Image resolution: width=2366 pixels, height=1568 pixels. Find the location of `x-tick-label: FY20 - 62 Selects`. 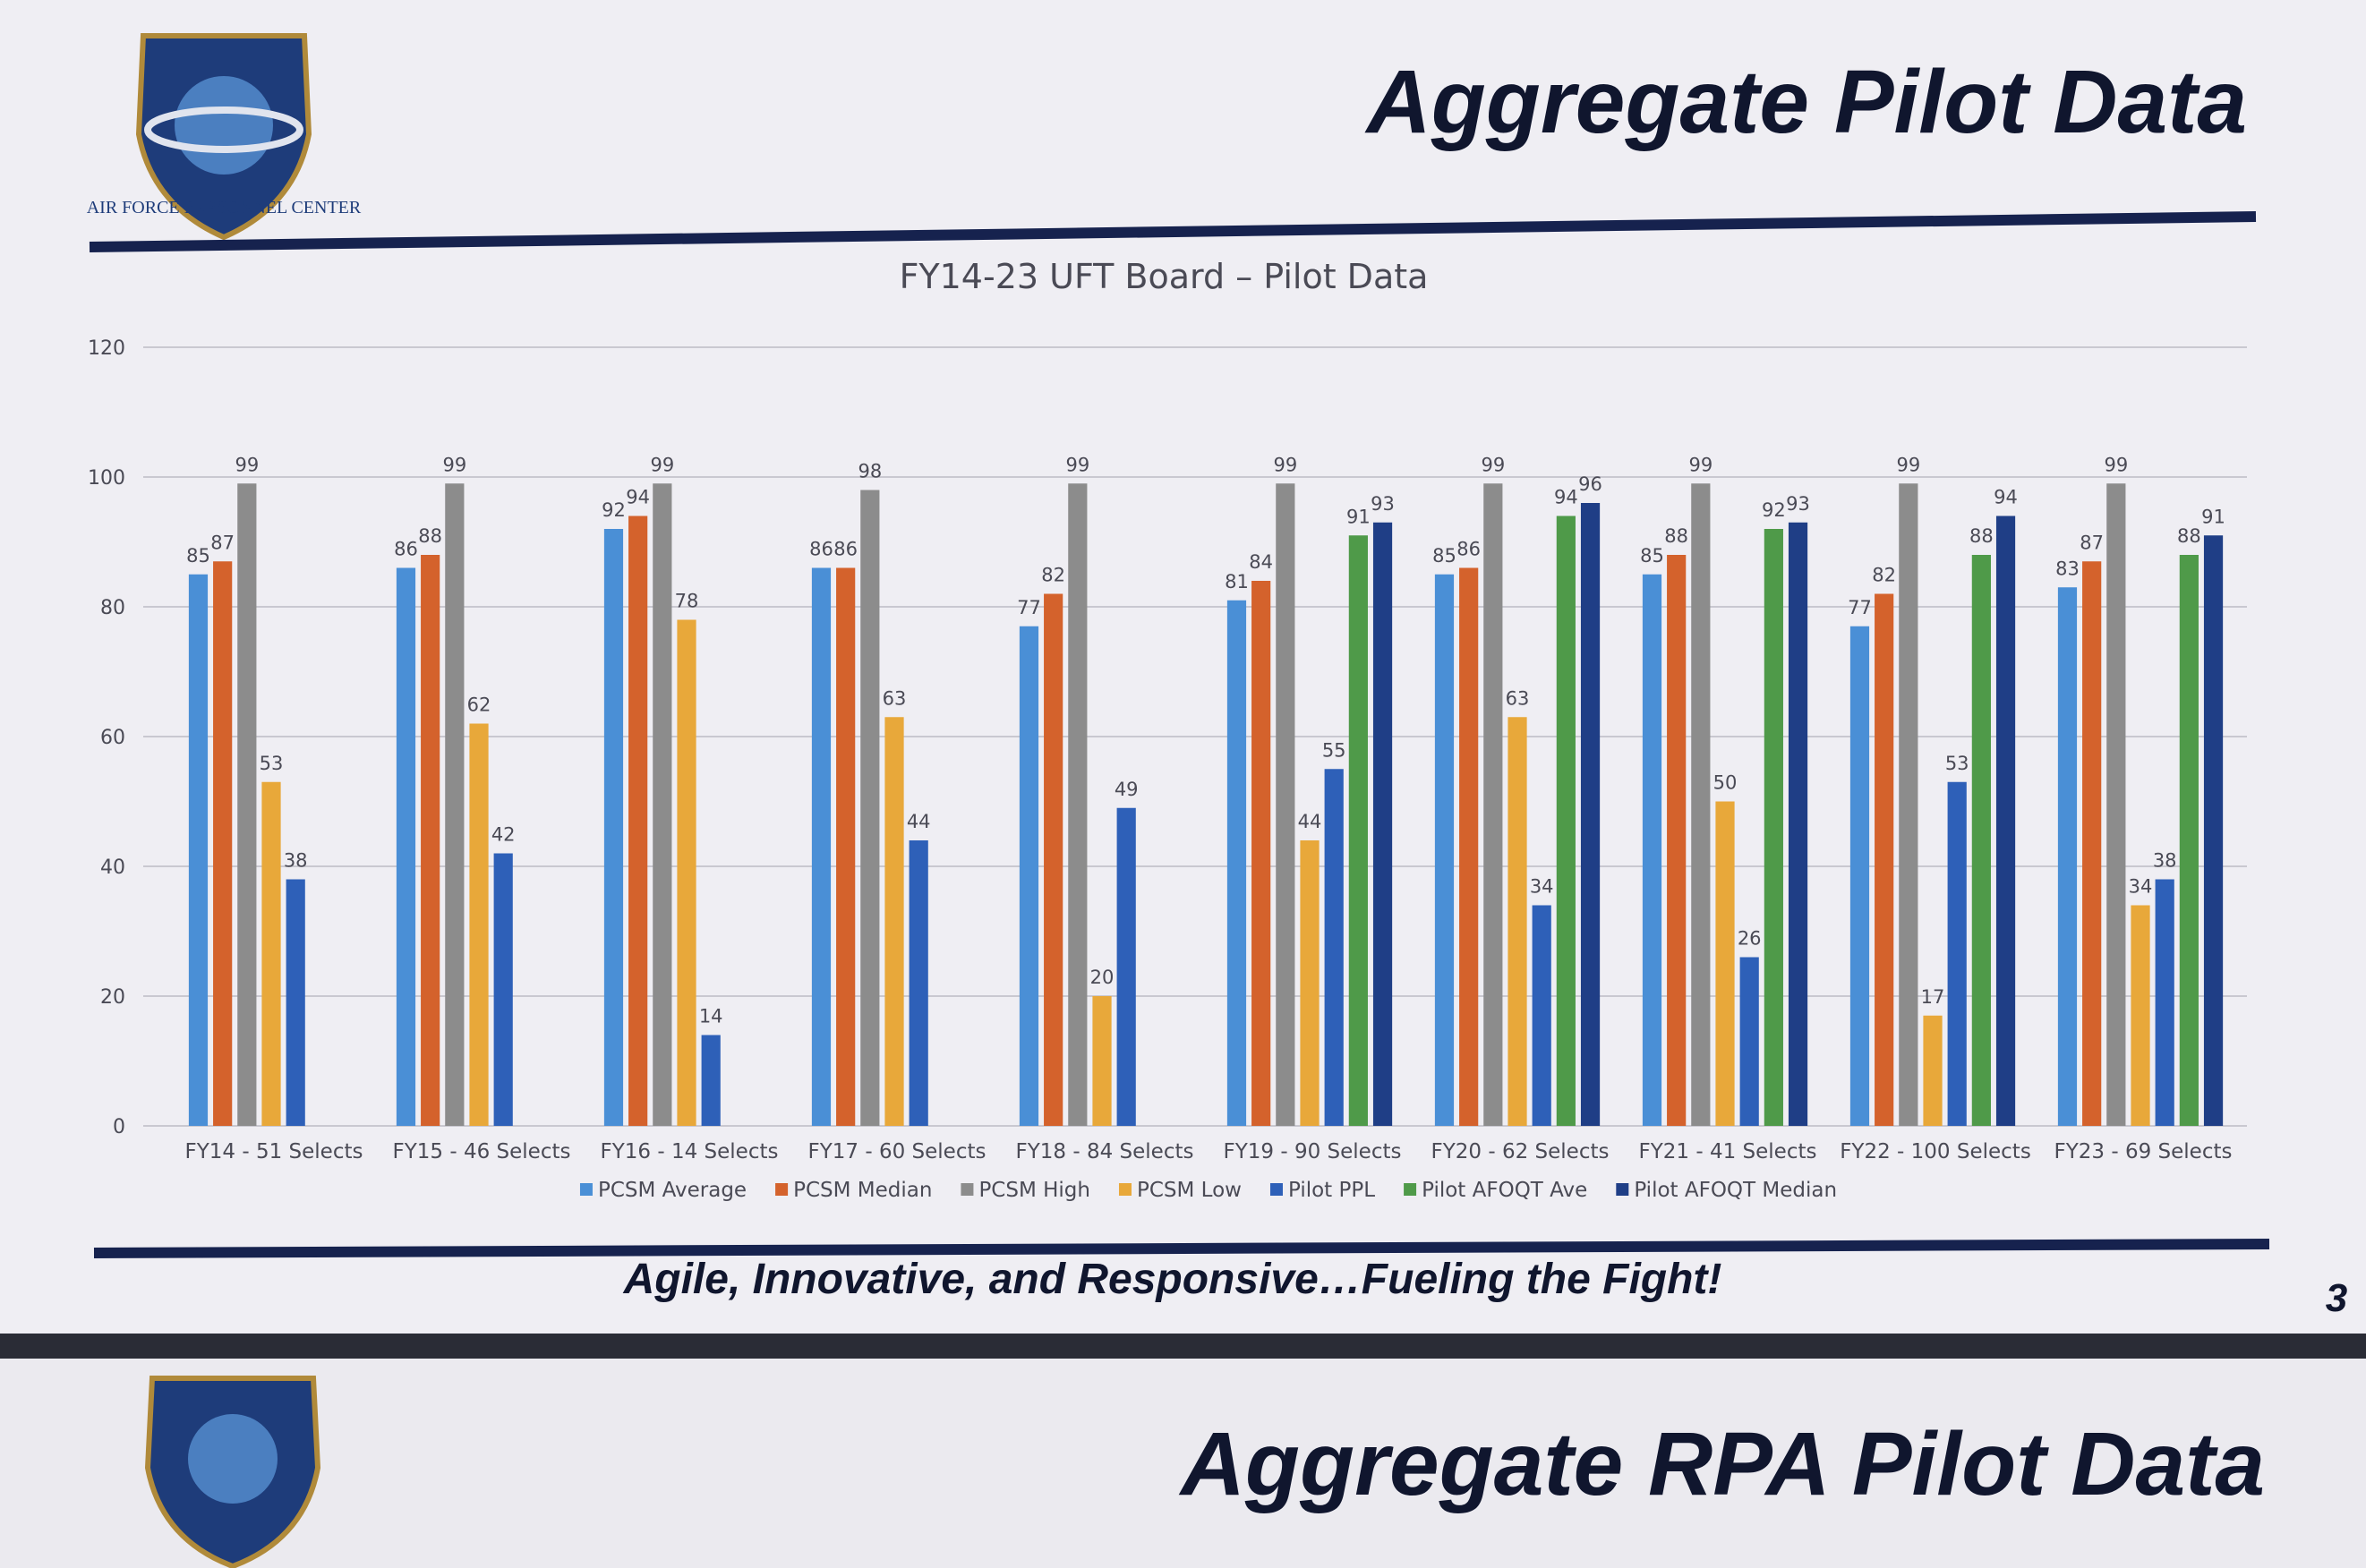

x-tick-label: FY20 - 62 Selects is located at coordinates (1520, 1151).